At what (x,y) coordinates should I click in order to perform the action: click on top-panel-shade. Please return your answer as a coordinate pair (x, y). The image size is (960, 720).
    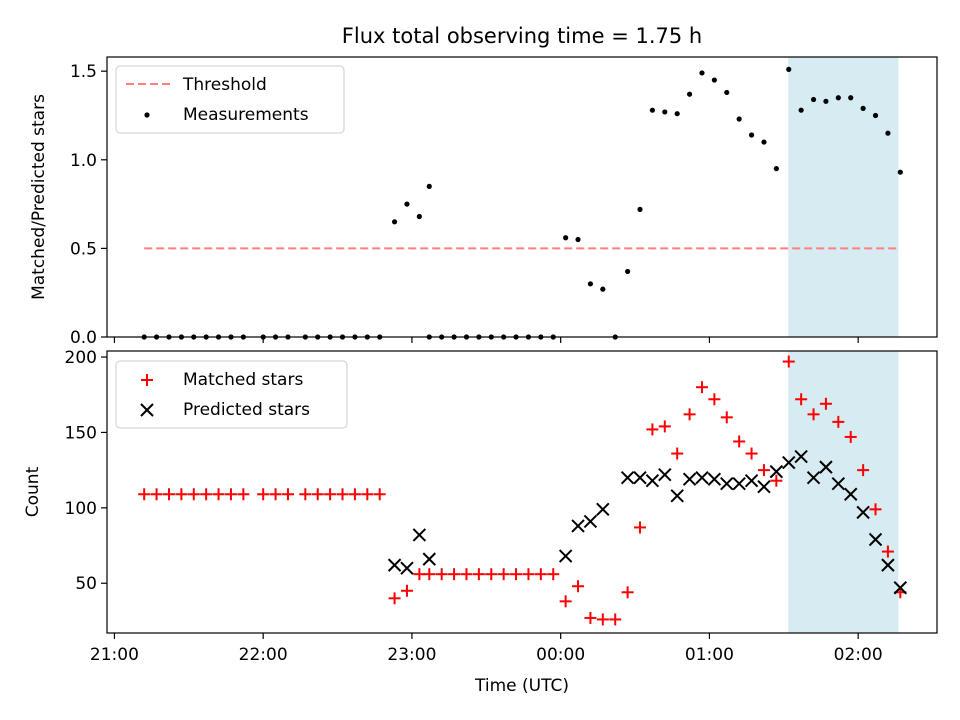
    Looking at the image, I should click on (843, 197).